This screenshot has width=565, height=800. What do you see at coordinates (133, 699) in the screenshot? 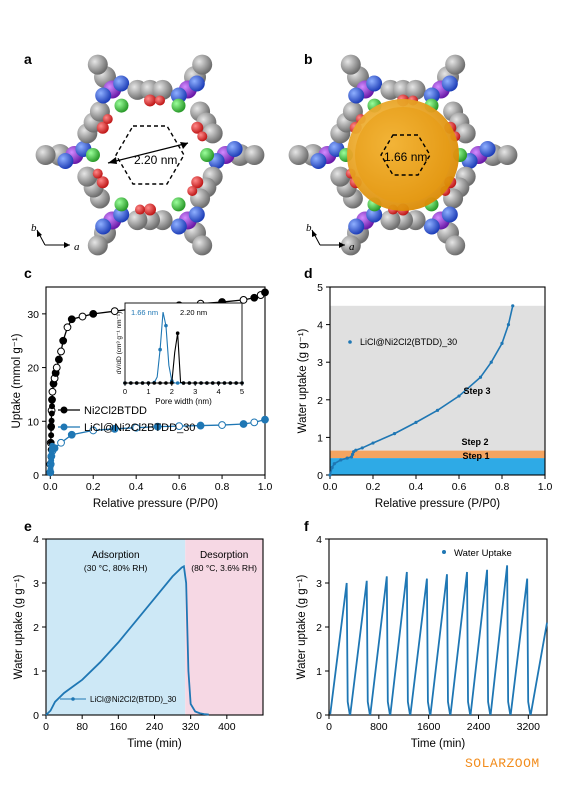
I see `legend-label: LiCl@Ni2Cl2(BTDD)_30` at bounding box center [133, 699].